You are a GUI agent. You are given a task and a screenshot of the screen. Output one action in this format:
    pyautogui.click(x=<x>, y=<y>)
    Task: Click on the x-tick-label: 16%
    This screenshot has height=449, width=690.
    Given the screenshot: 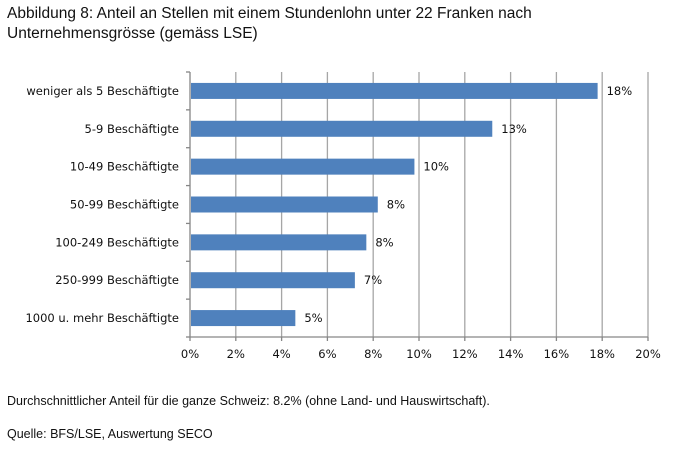 What is the action you would take?
    pyautogui.click(x=557, y=354)
    